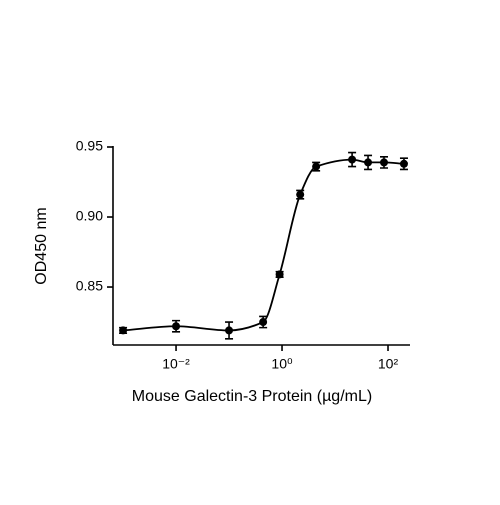  What do you see at coordinates (89, 146) in the screenshot?
I see `y-tick-label: 0.95` at bounding box center [89, 146].